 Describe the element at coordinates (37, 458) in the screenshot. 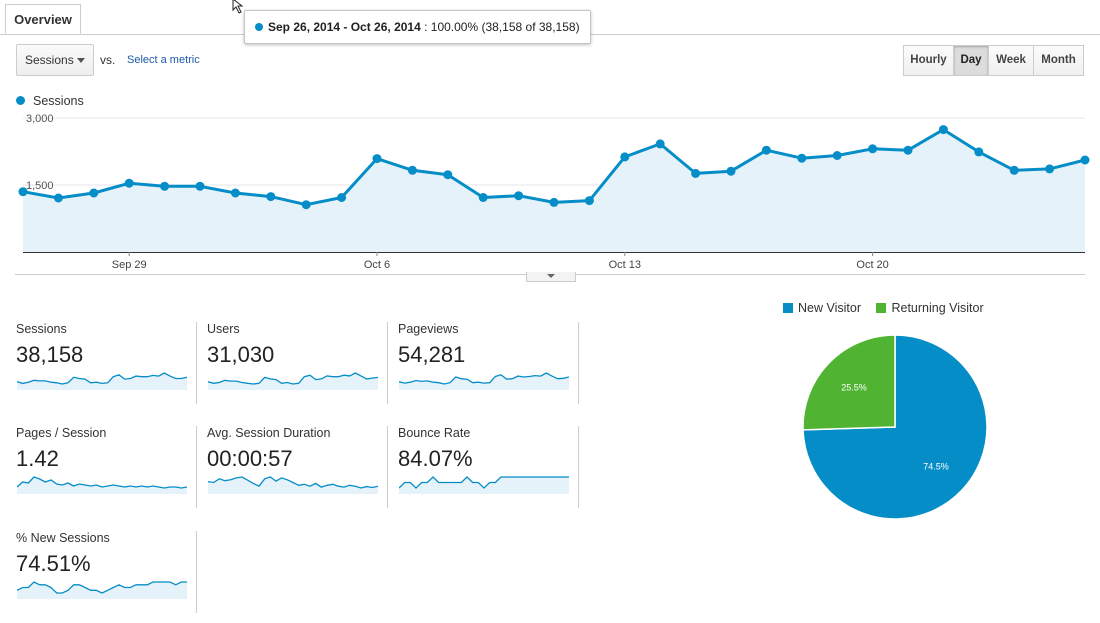

I see `scorecard-value: 1.42` at that location.